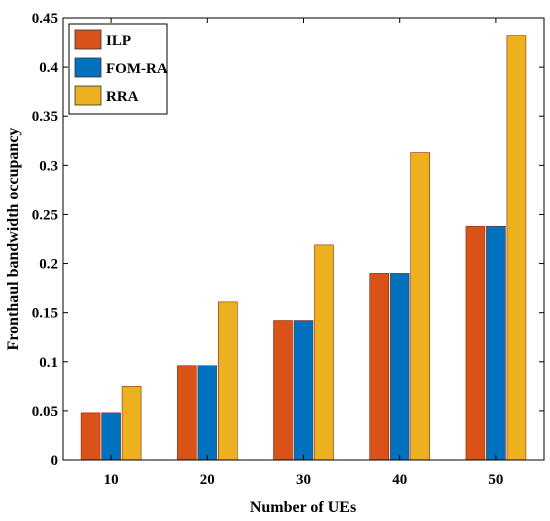 This screenshot has width=550, height=521. I want to click on legend-swatch-ilp, so click(88, 39).